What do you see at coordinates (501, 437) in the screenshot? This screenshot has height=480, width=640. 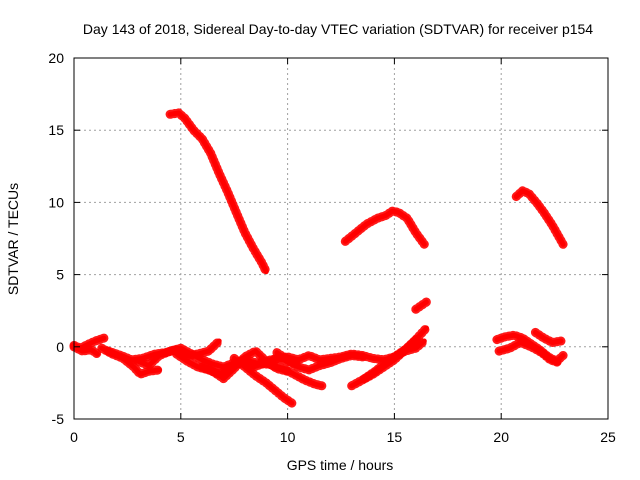 I see `x-tick-label: 20` at bounding box center [501, 437].